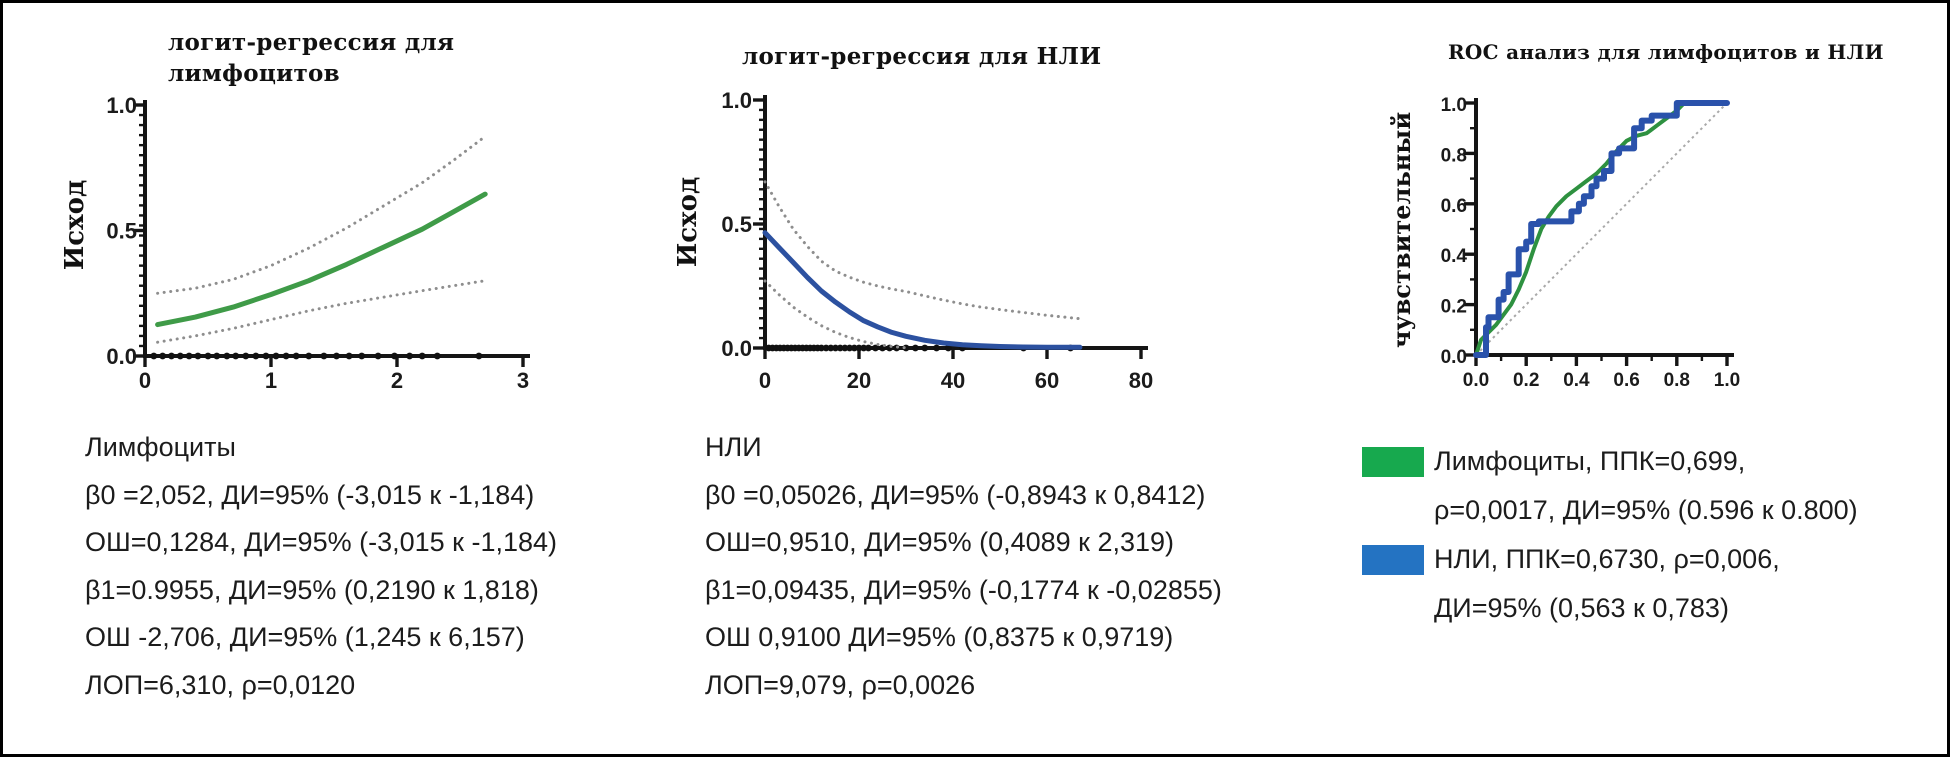 The image size is (1950, 757). I want to click on stats-heading-nli: НЛИ, so click(733, 447).